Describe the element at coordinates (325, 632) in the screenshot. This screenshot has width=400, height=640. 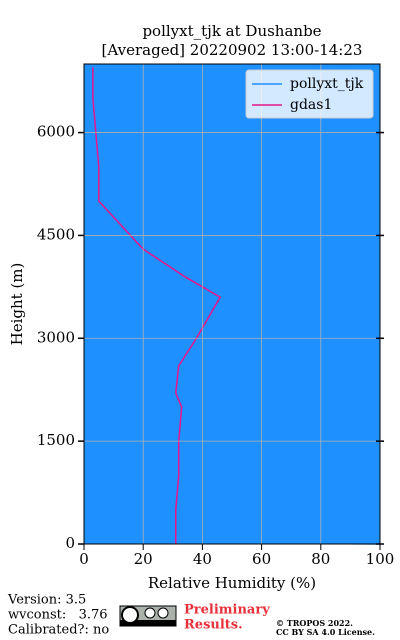
I see `copyright: CC BY SA 4.0 License.` at that location.